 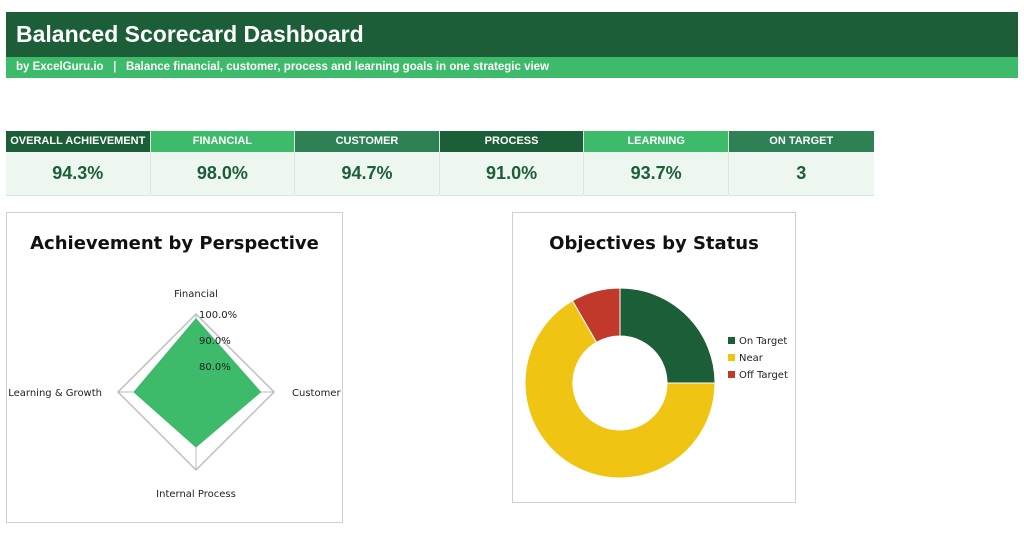 What do you see at coordinates (654, 243) in the screenshot?
I see `donut-chart-title: Objectives by Status` at bounding box center [654, 243].